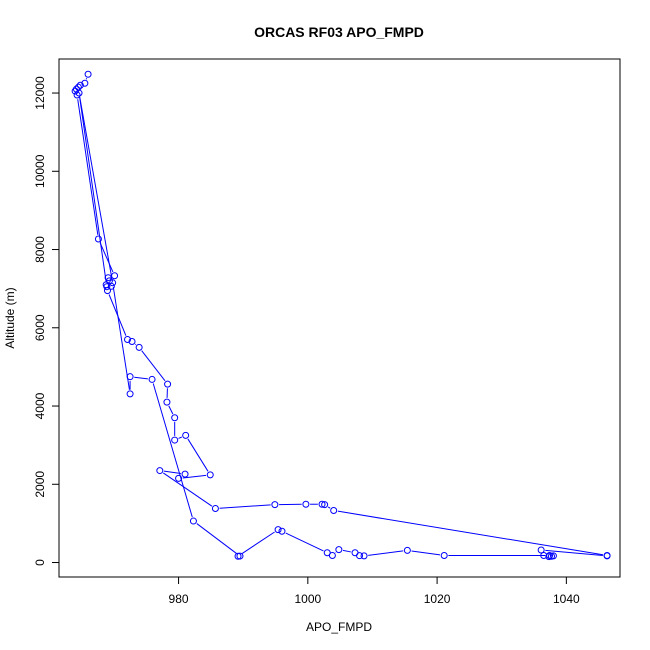  Describe the element at coordinates (10, 317) in the screenshot. I see `y-axis-label: Altitude (m)` at that location.